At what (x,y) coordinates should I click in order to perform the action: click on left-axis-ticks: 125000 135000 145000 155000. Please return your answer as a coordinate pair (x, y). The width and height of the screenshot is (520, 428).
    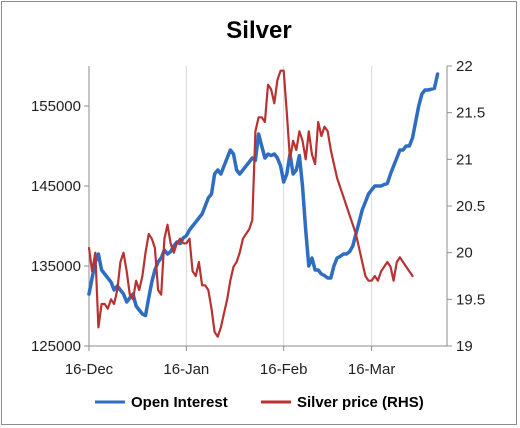
    Looking at the image, I should click on (60, 226).